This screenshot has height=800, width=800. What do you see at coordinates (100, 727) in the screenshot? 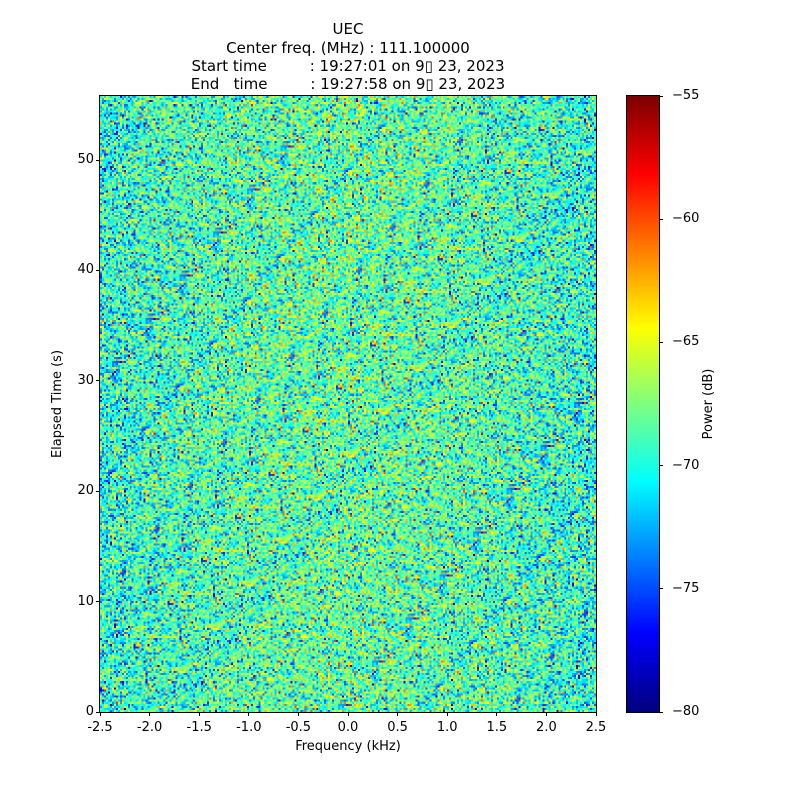
I see `x-tick-label: -2.5` at bounding box center [100, 727].